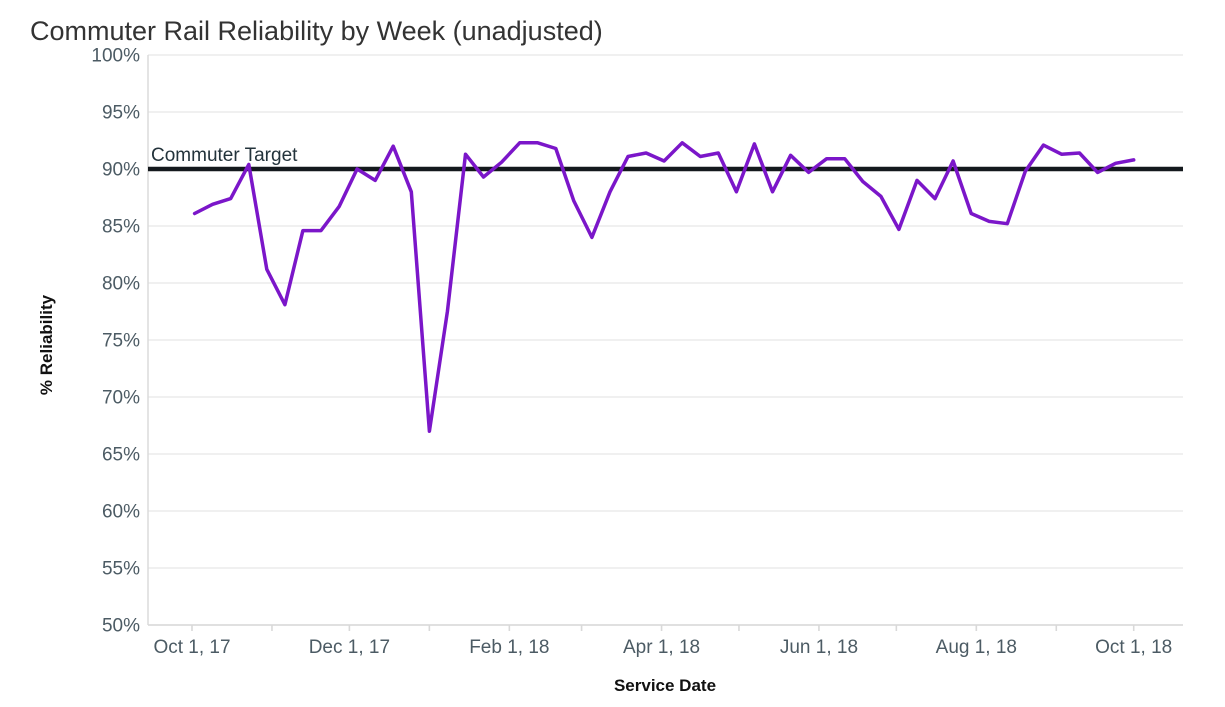  What do you see at coordinates (121, 569) in the screenshot?
I see `y-tick-55: 55%` at bounding box center [121, 569].